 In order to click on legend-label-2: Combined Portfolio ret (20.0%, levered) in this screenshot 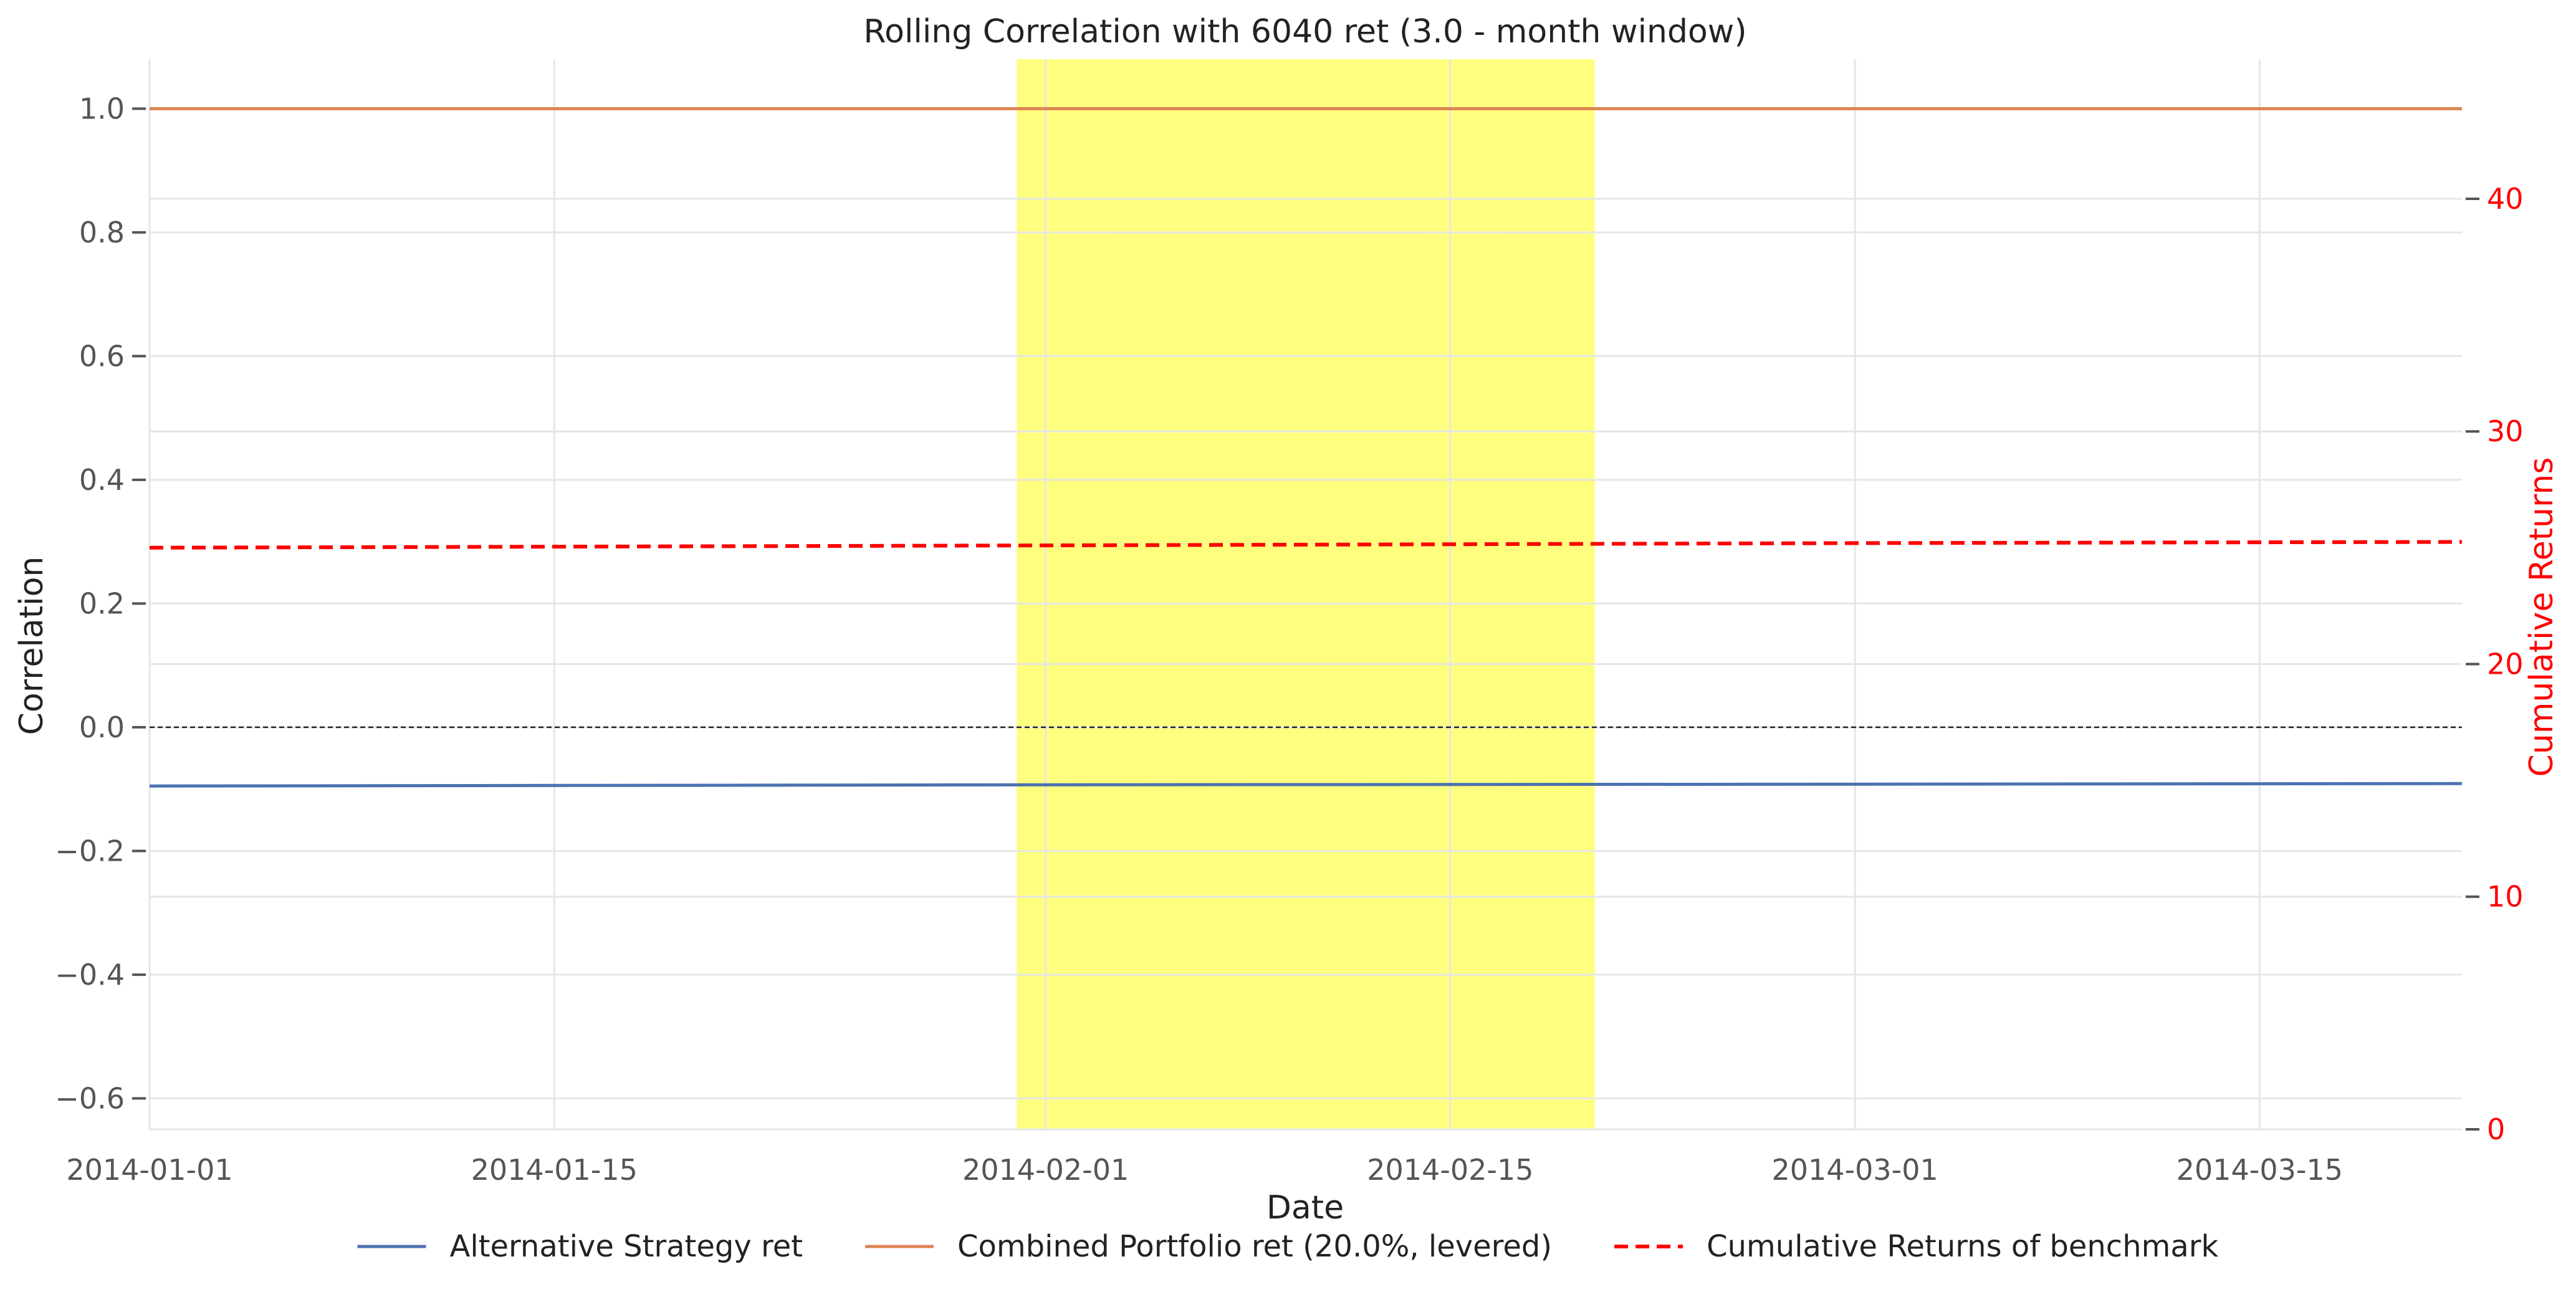, I will do `click(1255, 1246)`.